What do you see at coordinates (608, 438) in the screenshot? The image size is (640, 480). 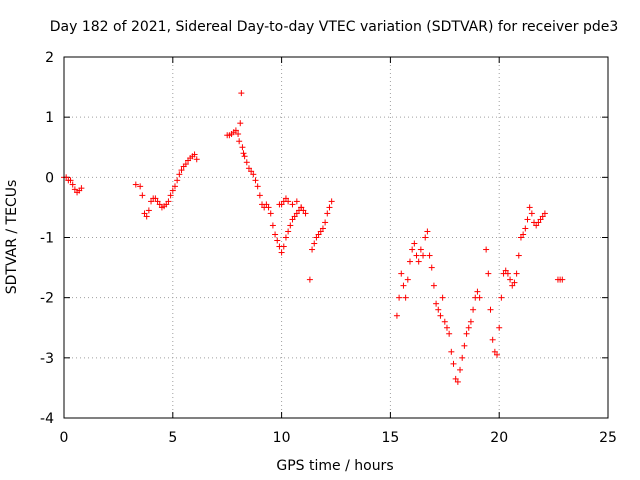 I see `x-tick-label: 25` at bounding box center [608, 438].